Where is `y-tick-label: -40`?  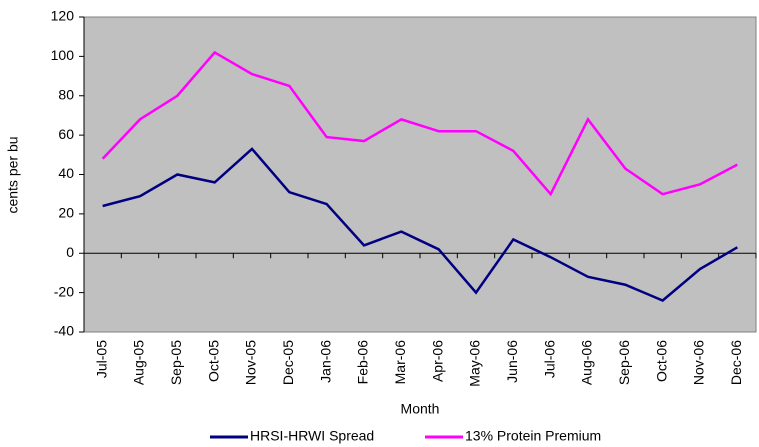
y-tick-label: -40 is located at coordinates (64, 331).